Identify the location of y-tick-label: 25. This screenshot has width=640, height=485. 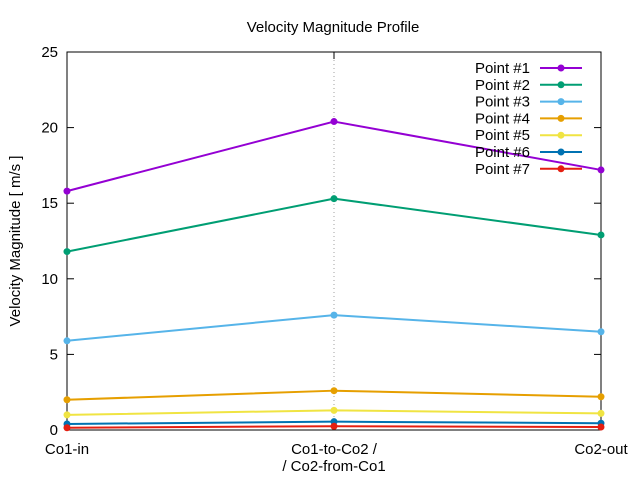
(49, 52).